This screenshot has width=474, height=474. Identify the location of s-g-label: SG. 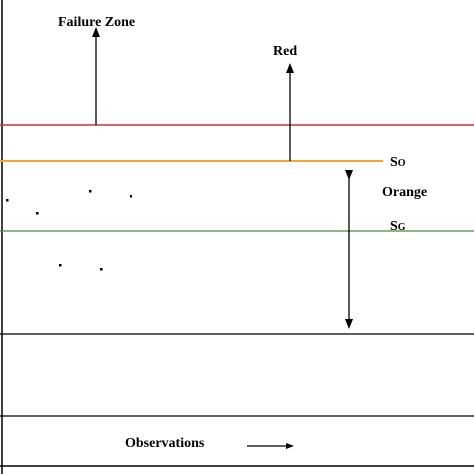
(398, 226).